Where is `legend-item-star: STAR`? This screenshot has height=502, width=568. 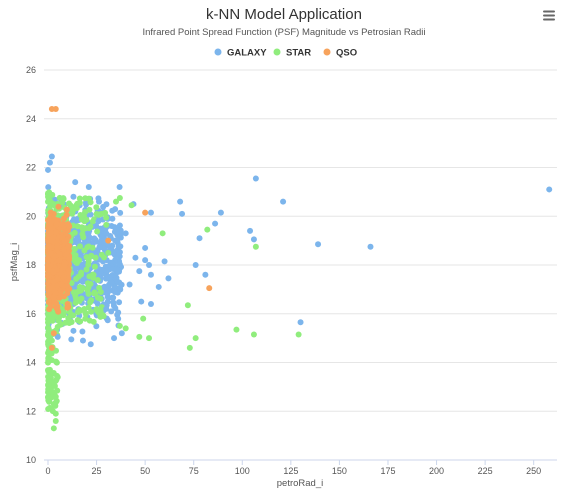 legend-item-star: STAR is located at coordinates (292, 53).